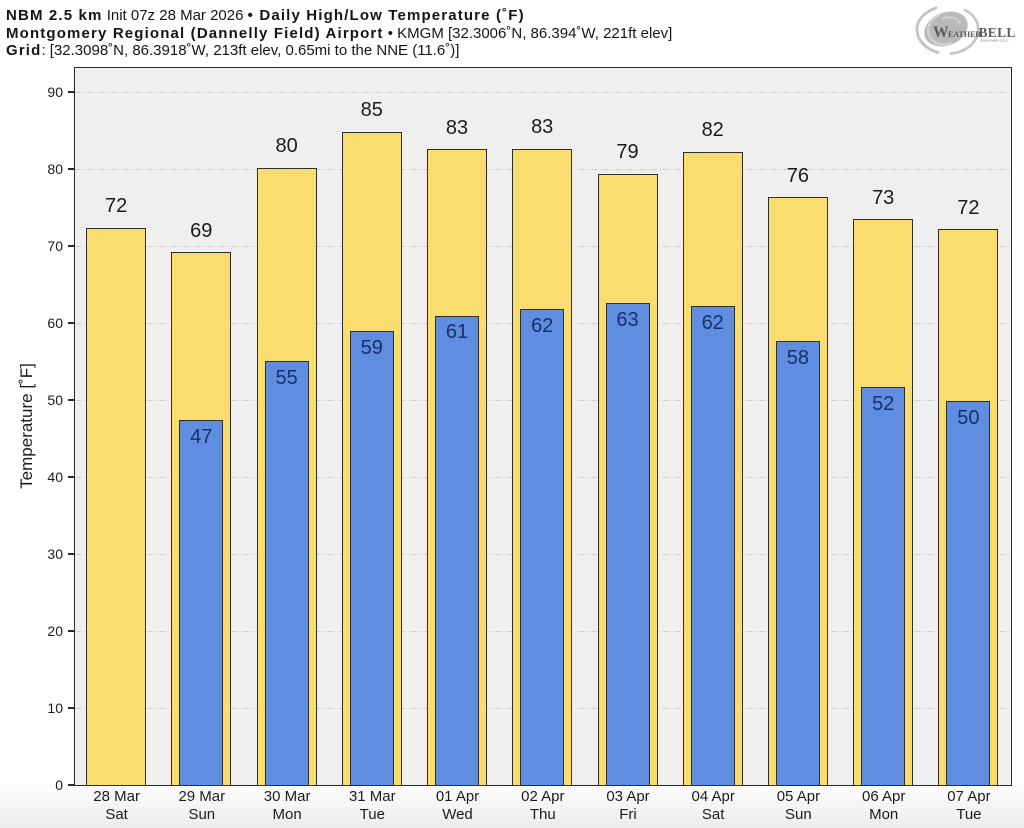 The height and width of the screenshot is (828, 1024). Describe the element at coordinates (941, 32) in the screenshot. I see `svg-text: W` at that location.